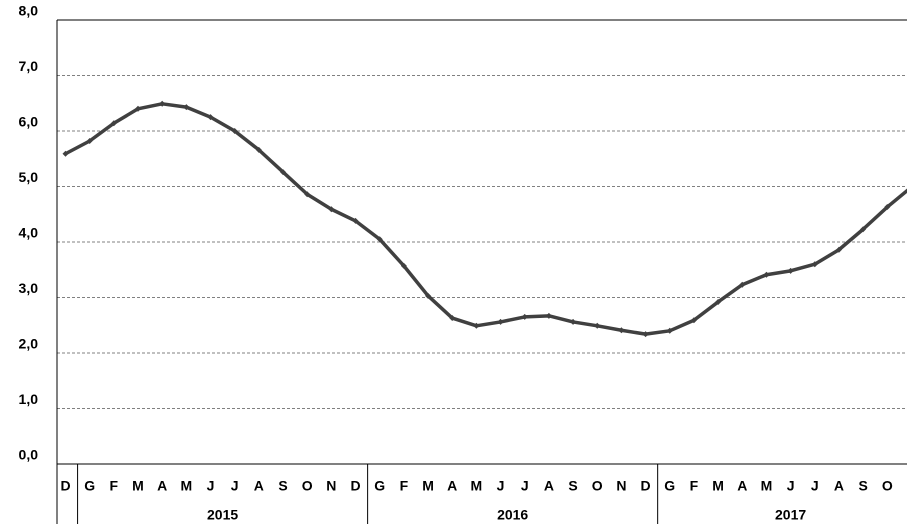  Describe the element at coordinates (29, 11) in the screenshot. I see `y-tick-label: 8,0` at that location.